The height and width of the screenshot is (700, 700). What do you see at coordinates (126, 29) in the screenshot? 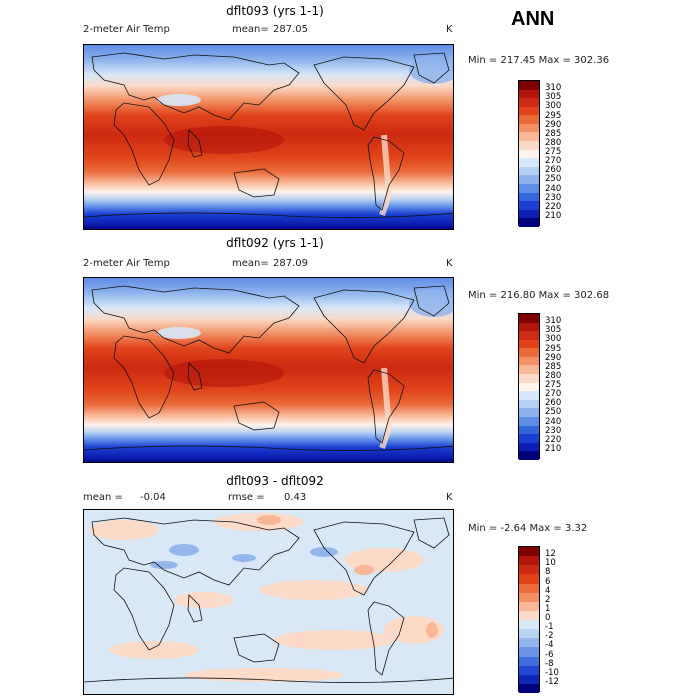
I see `panel-1-variable-label: 2-meter Air Temp` at bounding box center [126, 29].